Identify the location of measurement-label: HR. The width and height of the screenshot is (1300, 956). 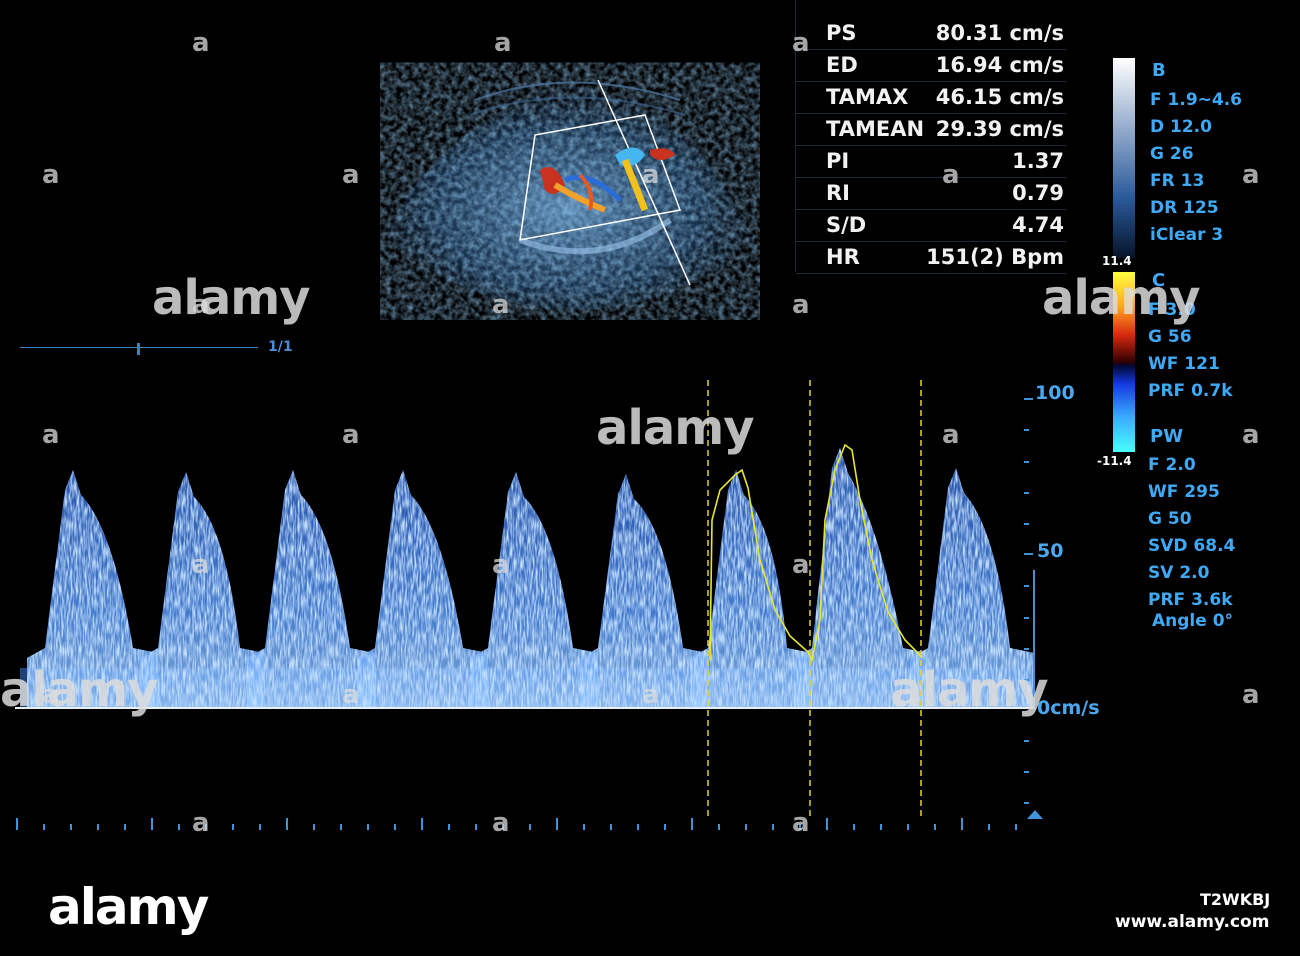
(843, 257).